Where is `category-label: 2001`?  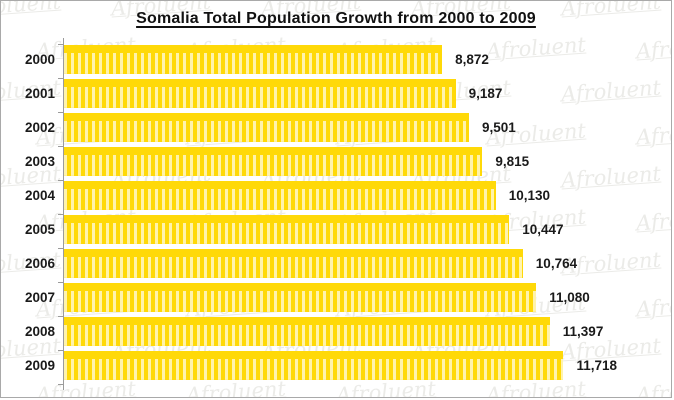 category-label: 2001 is located at coordinates (39, 93).